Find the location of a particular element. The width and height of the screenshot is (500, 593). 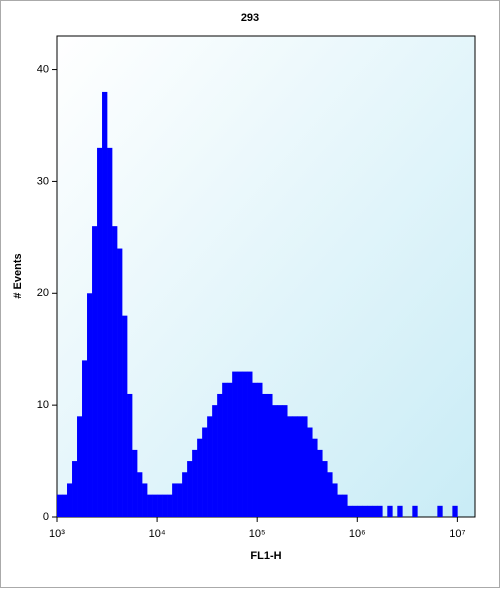

y-tick-label: 10 is located at coordinates (43, 405).